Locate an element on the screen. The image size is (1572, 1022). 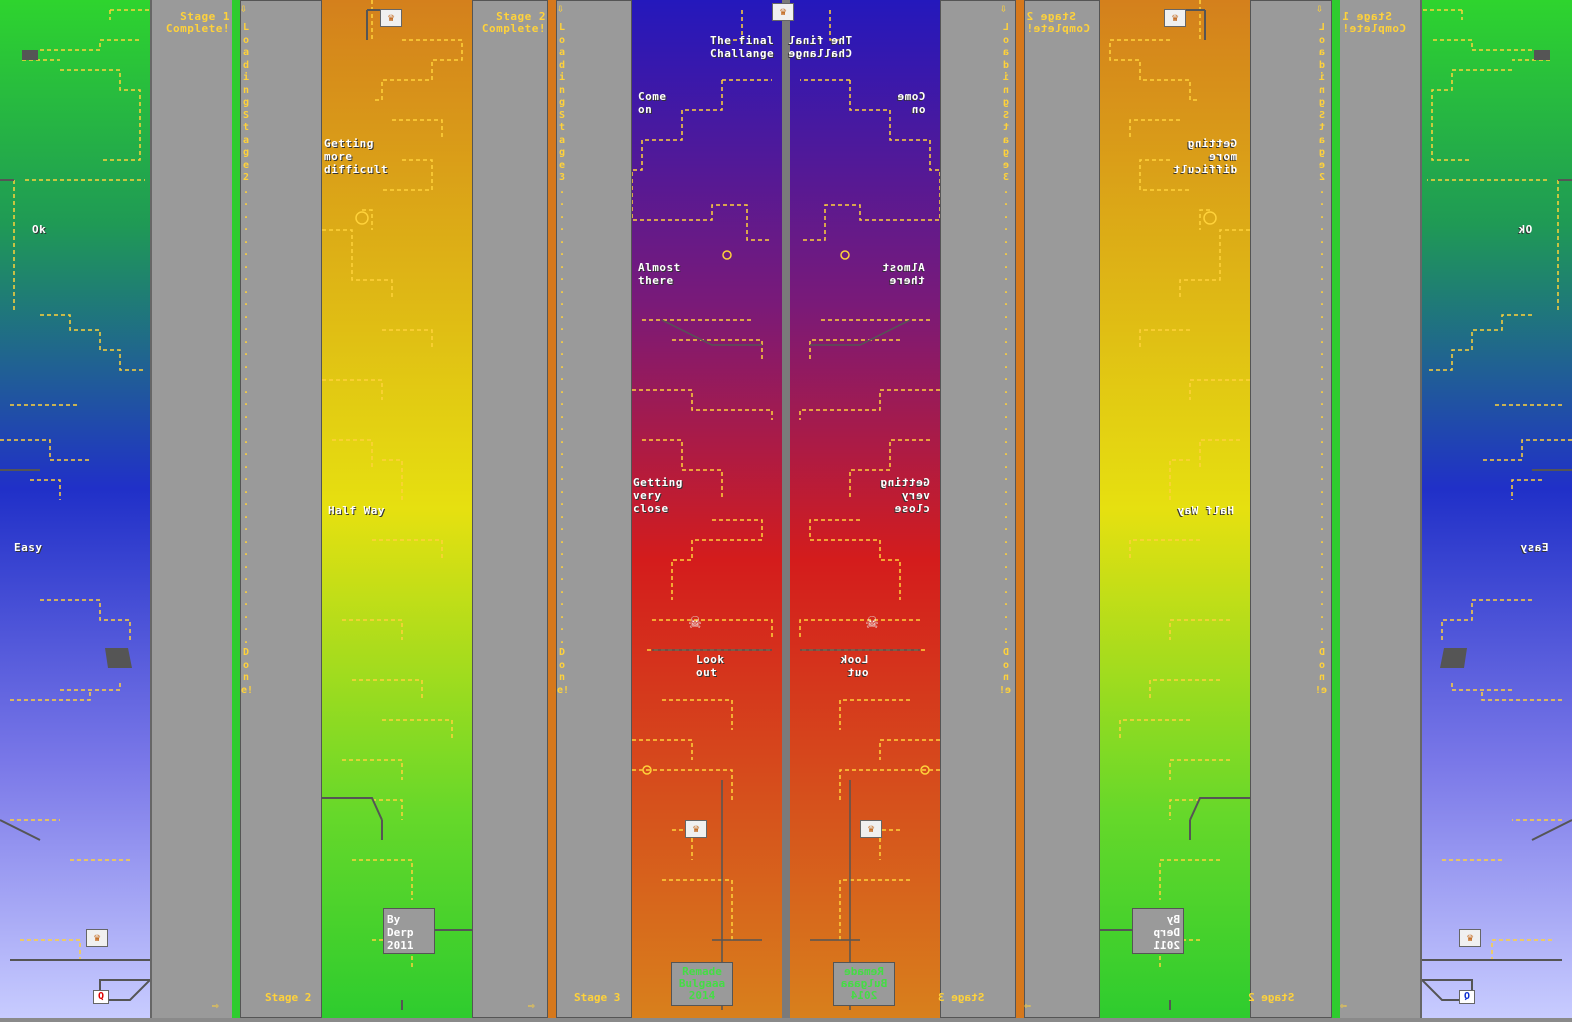
stage3-map-right is located at coordinates (865, 509).